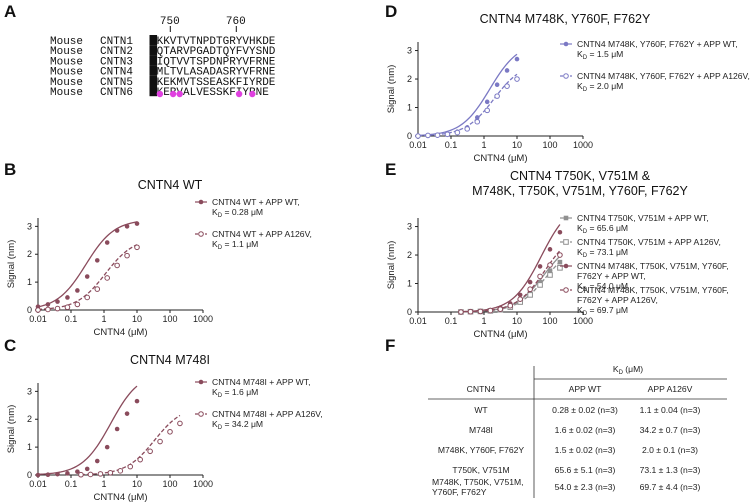 The width and height of the screenshot is (756, 502). Describe the element at coordinates (480, 470) in the screenshot. I see `table-row-name: T750K, V751M` at that location.